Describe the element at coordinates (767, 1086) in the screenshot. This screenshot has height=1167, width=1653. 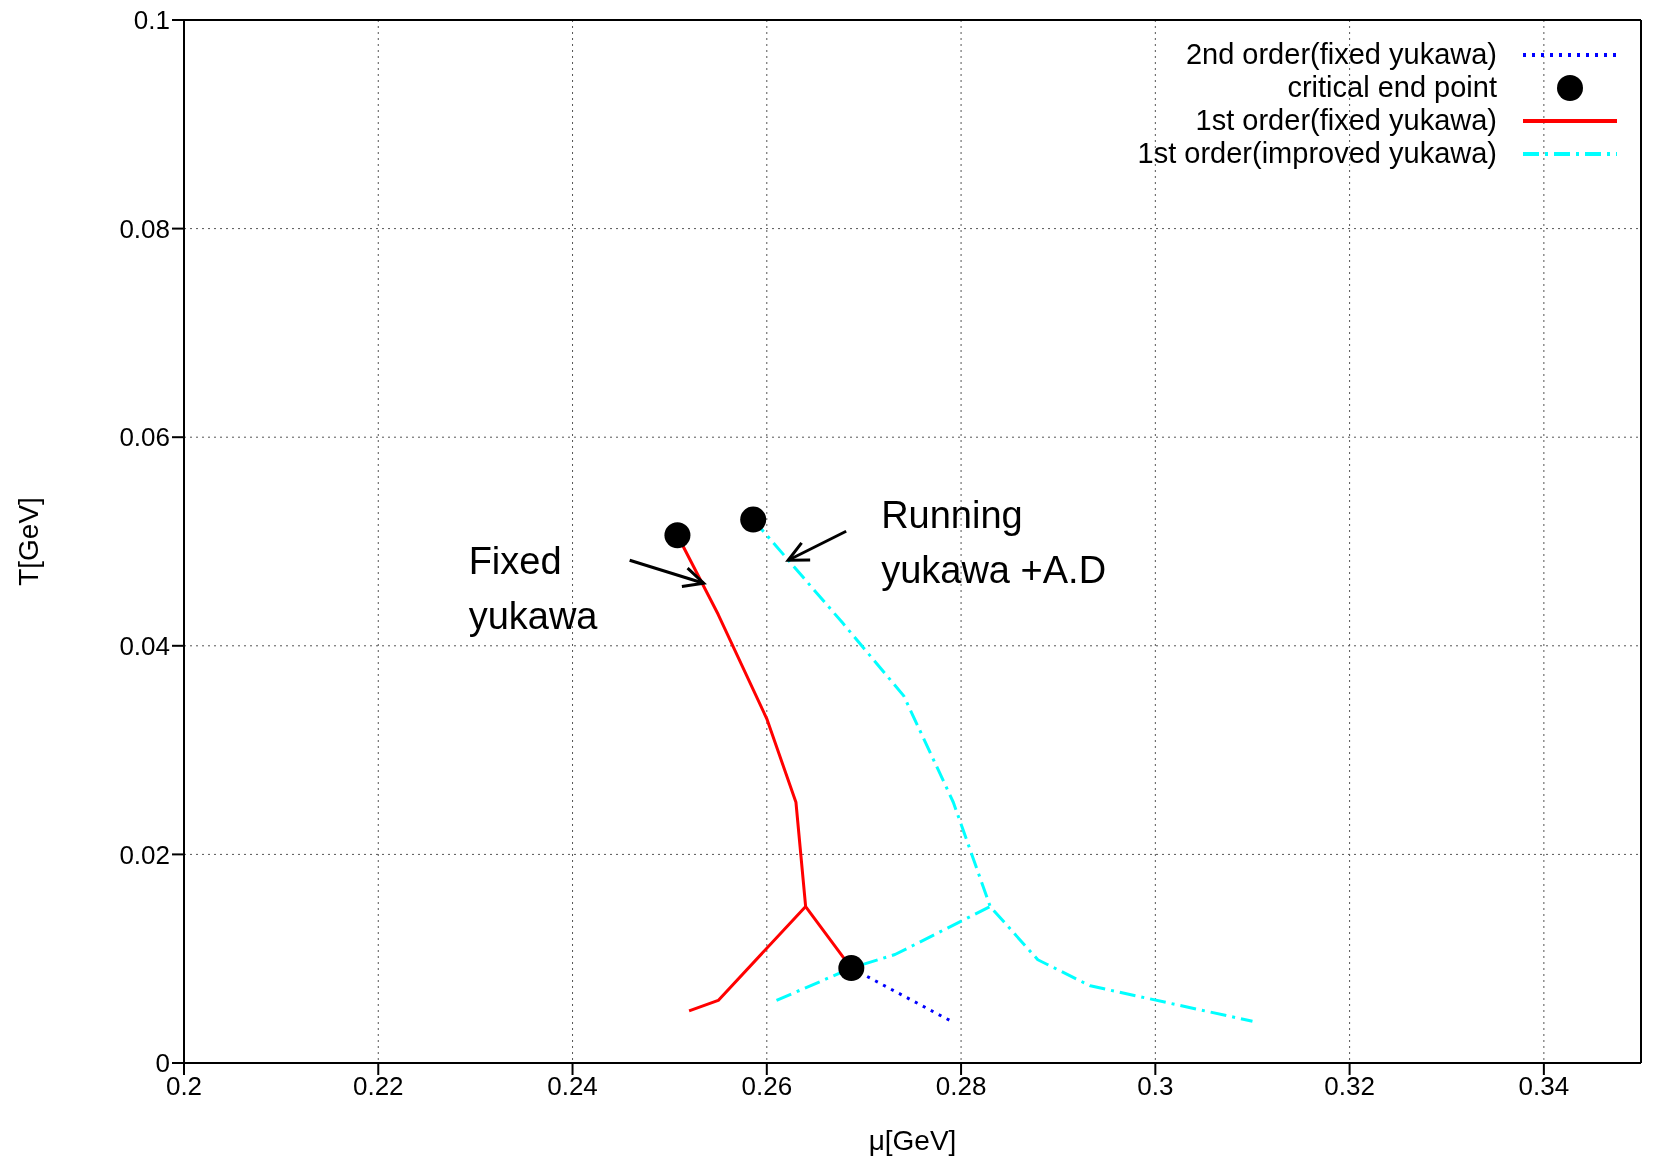
I see `x-tick-label: 0.26` at that location.